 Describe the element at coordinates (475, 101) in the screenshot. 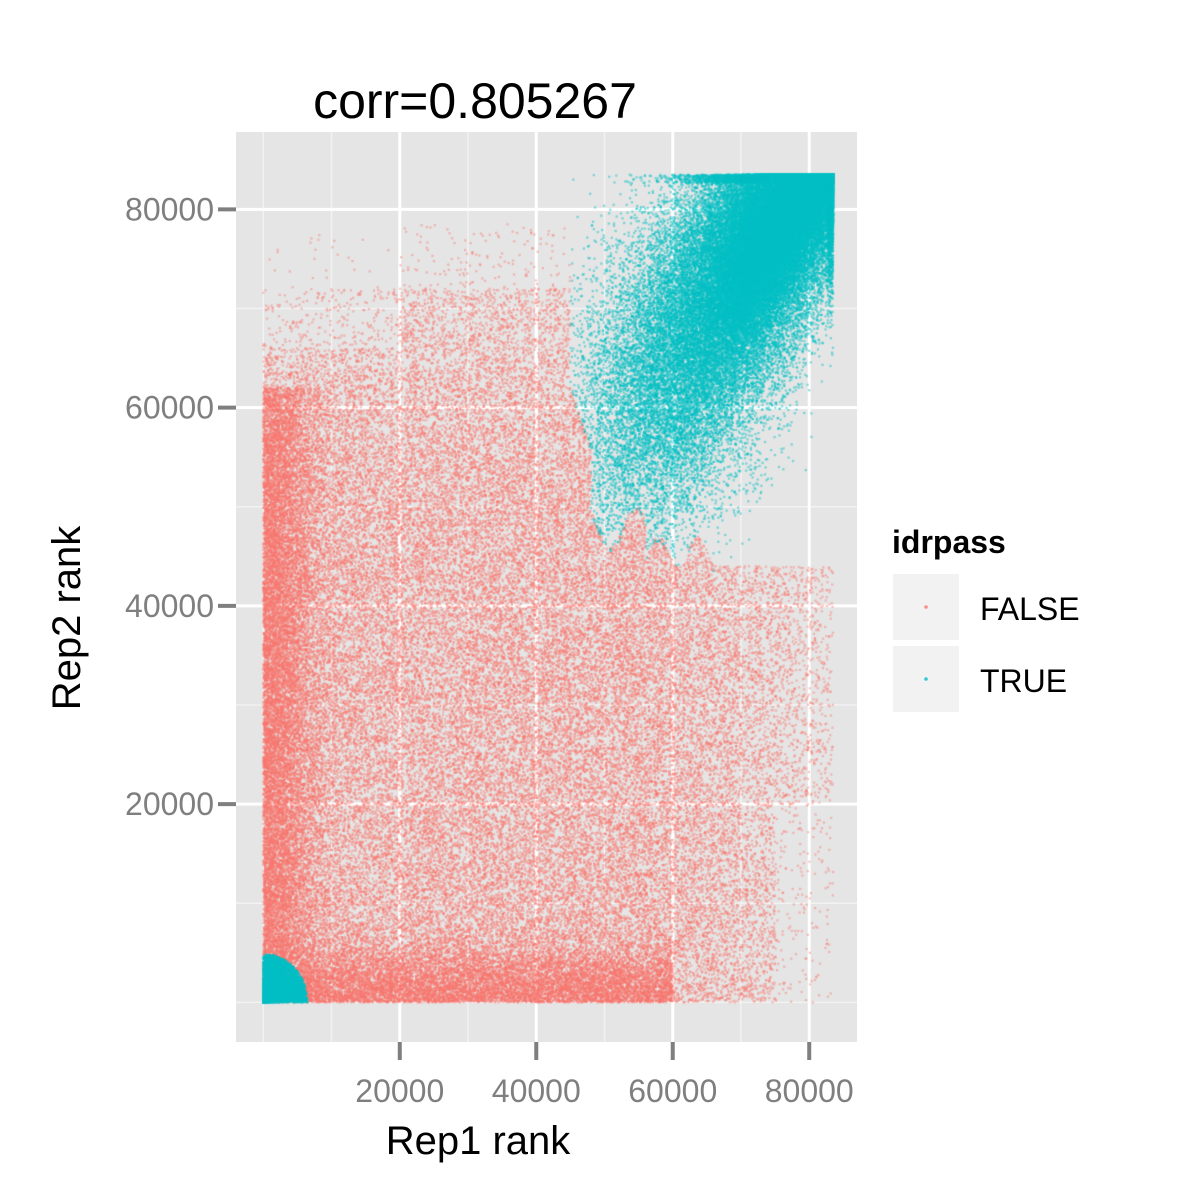

I see `chart-title: corr=0.805267` at that location.